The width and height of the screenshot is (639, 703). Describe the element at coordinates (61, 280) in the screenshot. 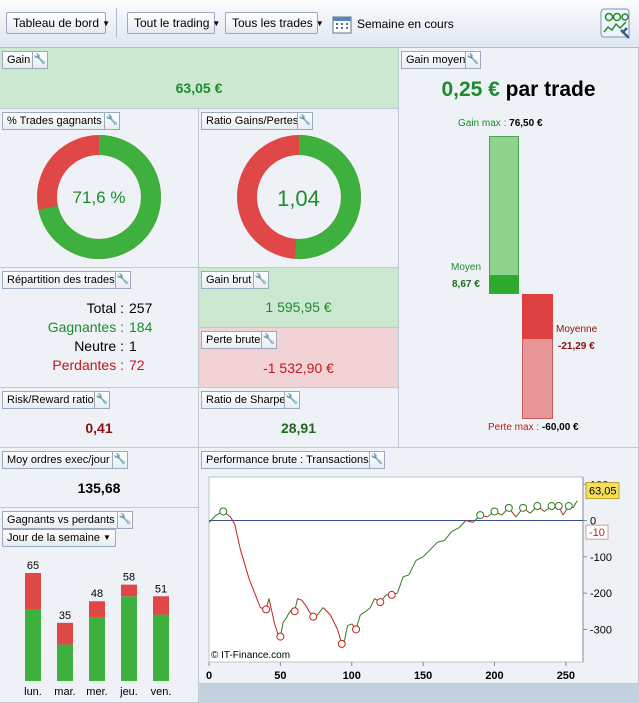

I see `repartition-title: Répartition des trades` at that location.